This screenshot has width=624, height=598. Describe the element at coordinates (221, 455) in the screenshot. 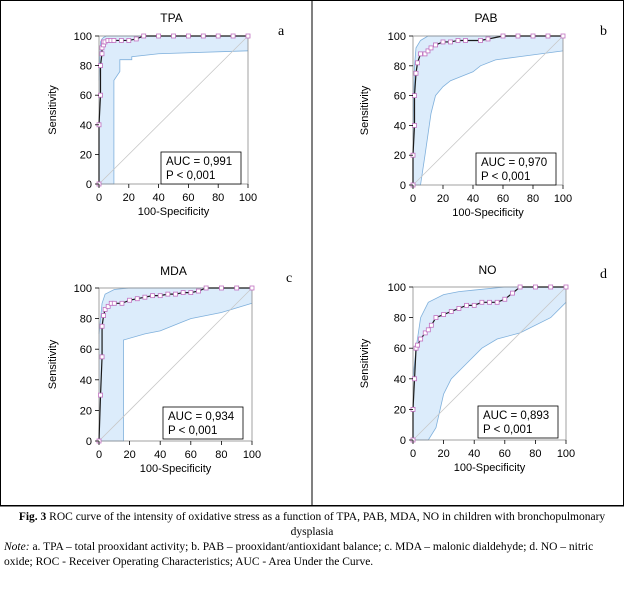

I see `x-tick-label-mda: 80` at that location.